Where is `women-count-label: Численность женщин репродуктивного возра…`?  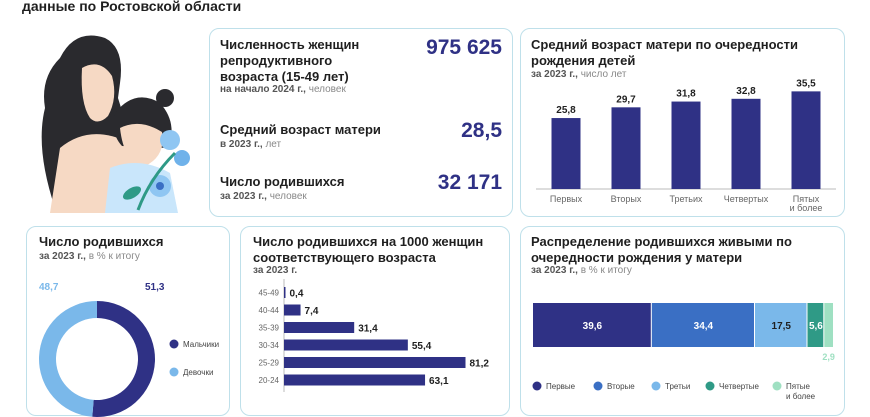 women-count-label: Численность женщин репродуктивного возра… is located at coordinates (290, 60).